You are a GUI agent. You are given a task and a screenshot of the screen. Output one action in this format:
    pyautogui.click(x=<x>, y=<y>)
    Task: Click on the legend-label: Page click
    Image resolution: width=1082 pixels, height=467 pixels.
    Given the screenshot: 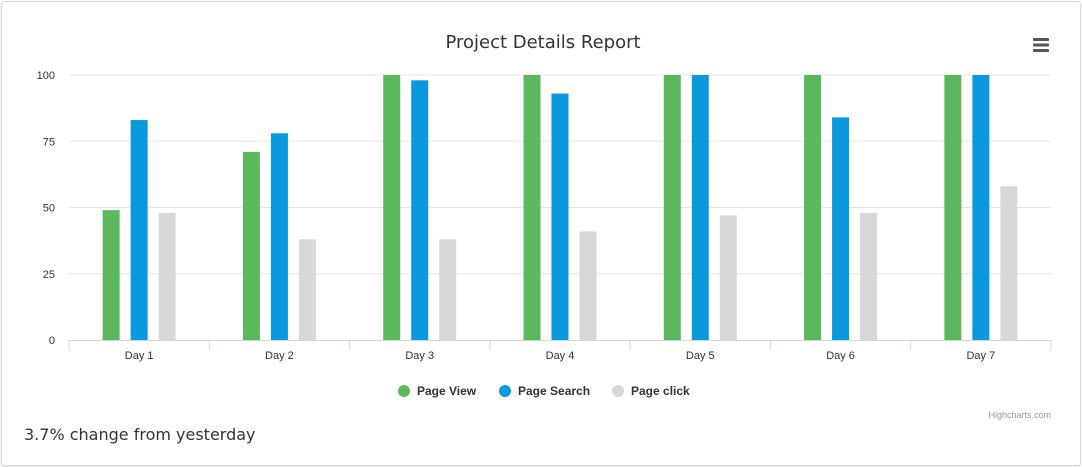 What is the action you would take?
    pyautogui.click(x=660, y=391)
    